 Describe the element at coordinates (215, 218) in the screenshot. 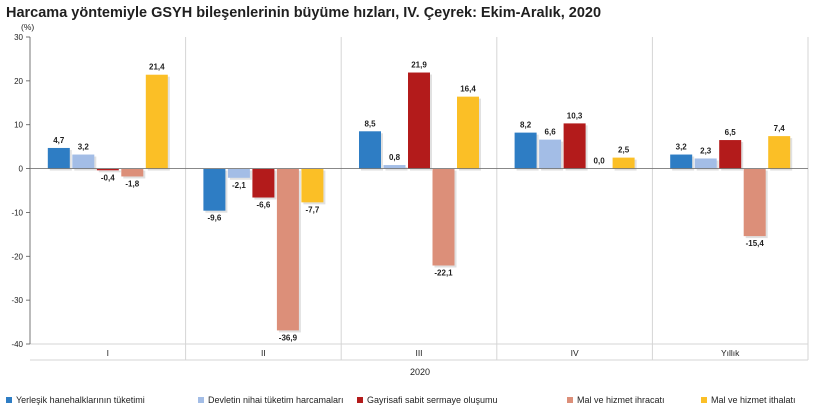

I see `data-label: -9,6` at that location.